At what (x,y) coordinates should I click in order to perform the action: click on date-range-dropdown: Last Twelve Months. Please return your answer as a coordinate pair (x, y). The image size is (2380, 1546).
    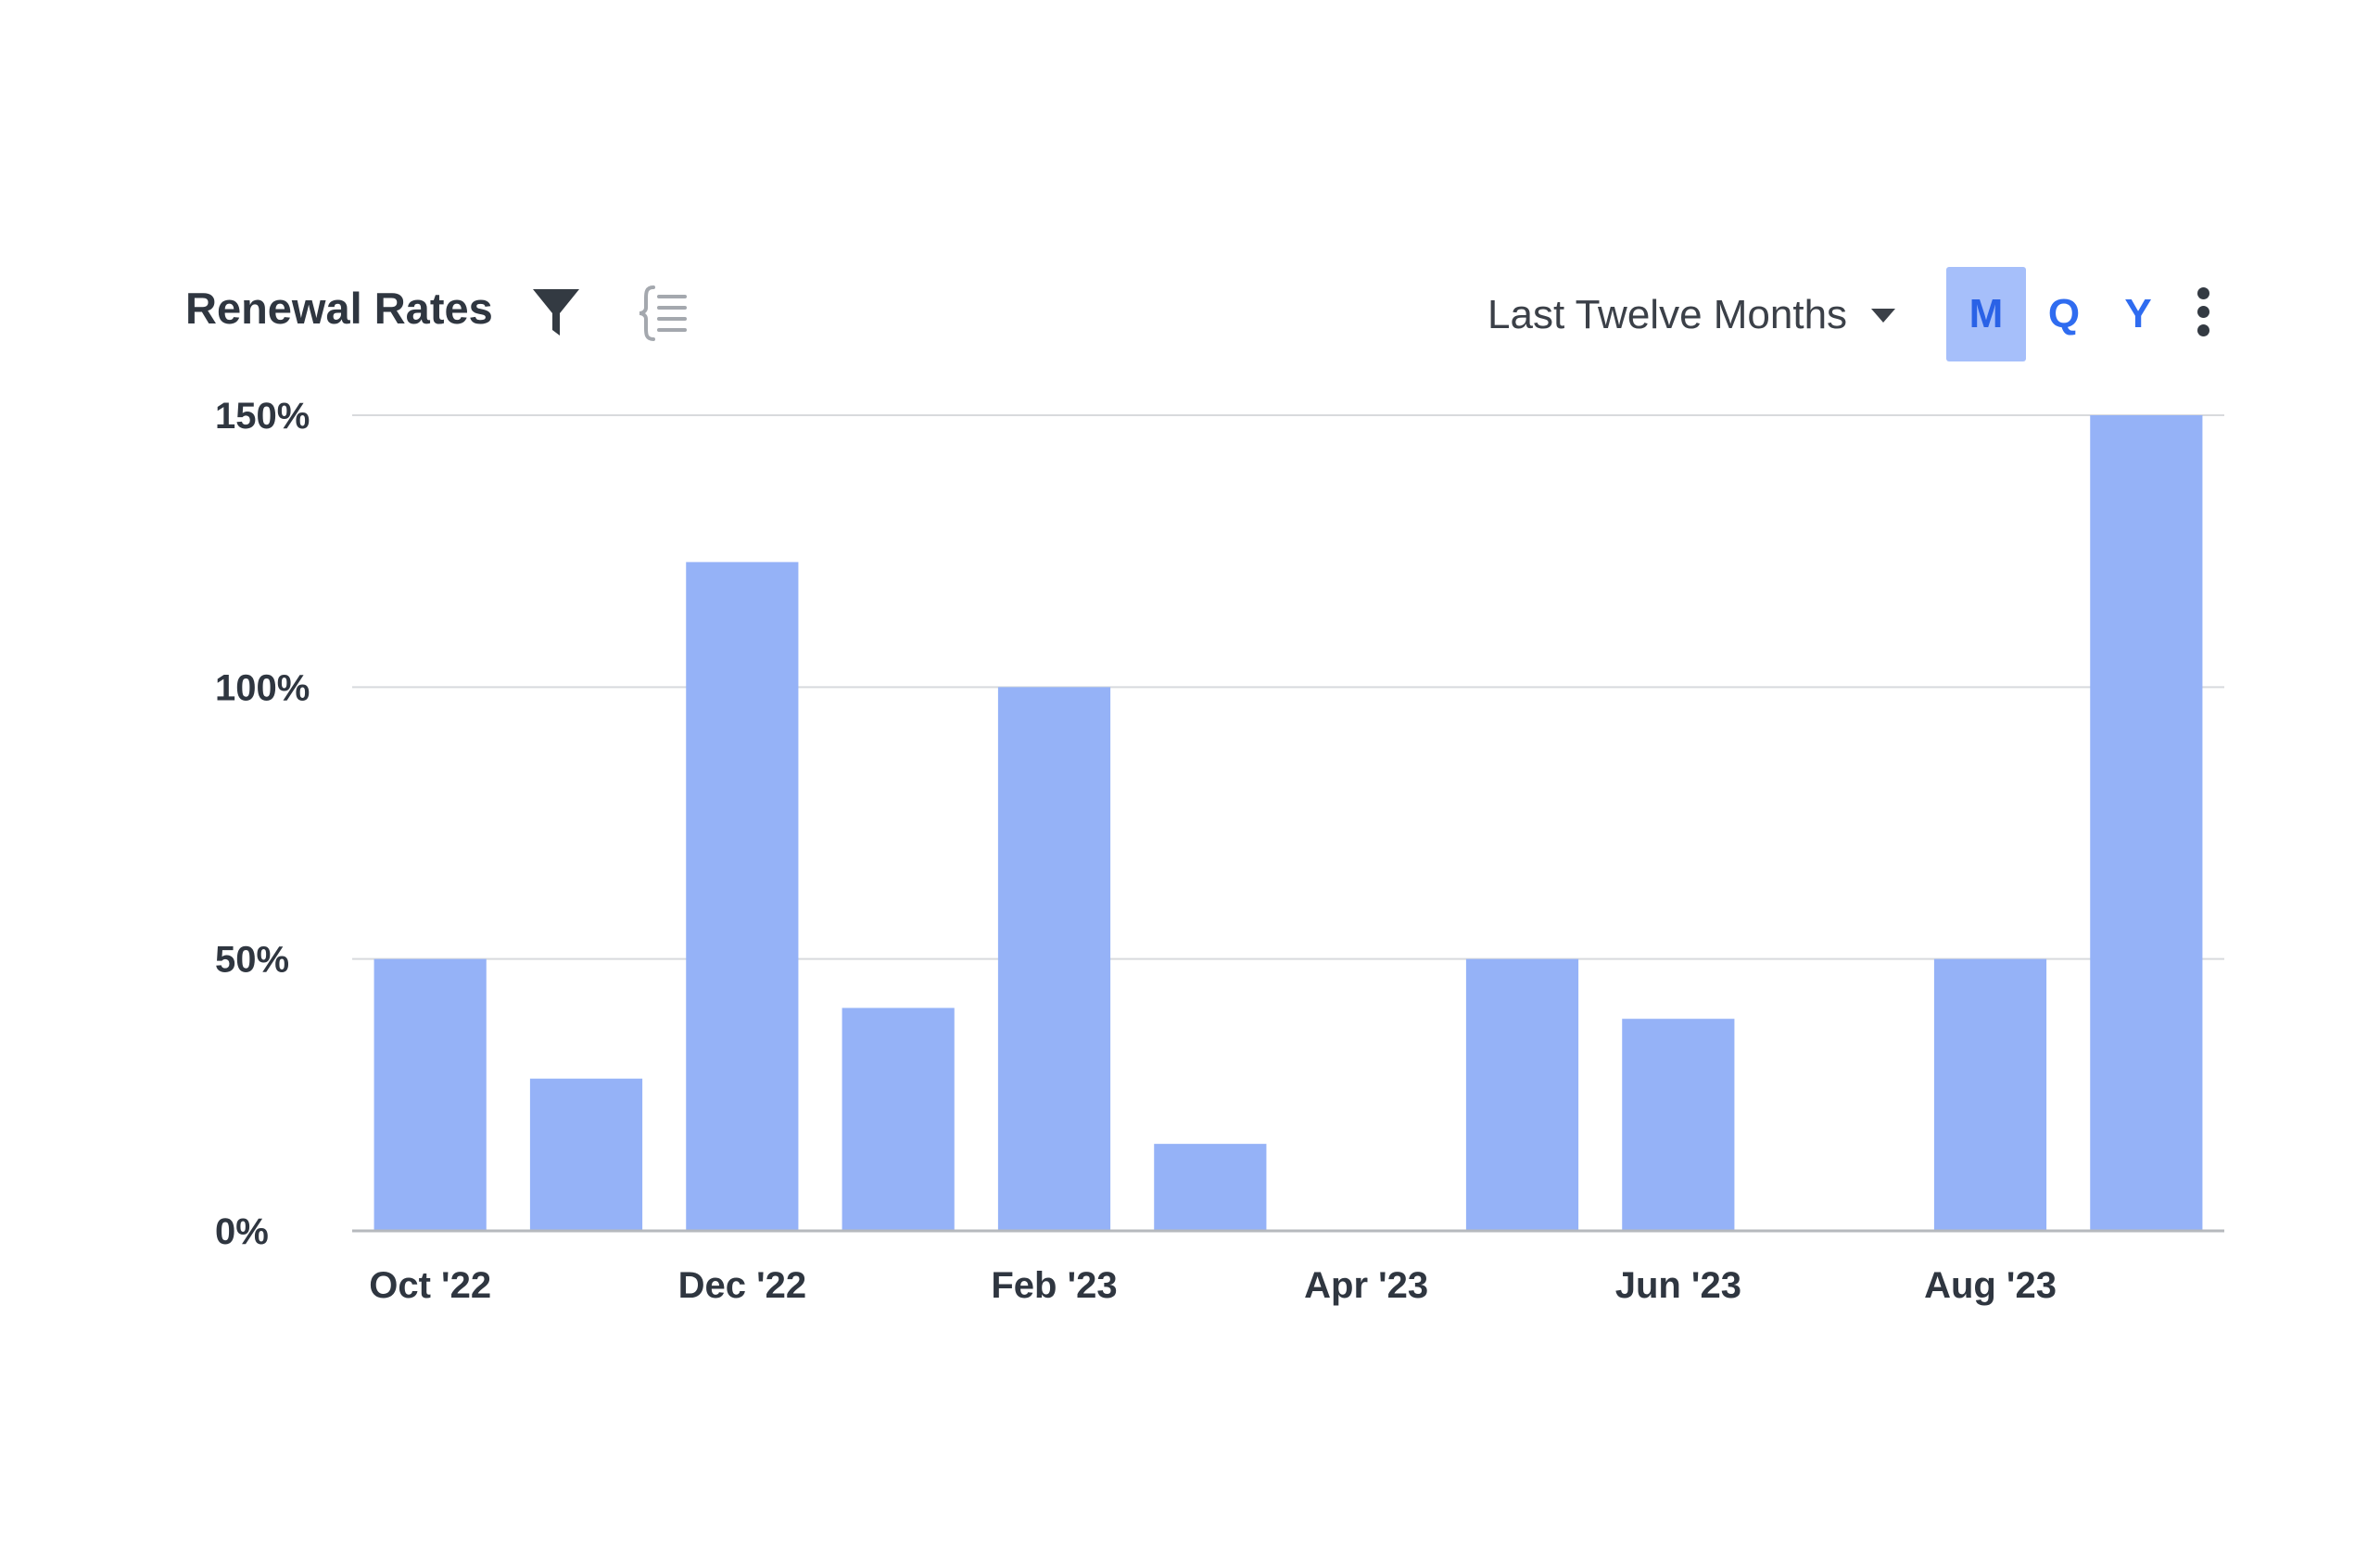
    Looking at the image, I should click on (1692, 315).